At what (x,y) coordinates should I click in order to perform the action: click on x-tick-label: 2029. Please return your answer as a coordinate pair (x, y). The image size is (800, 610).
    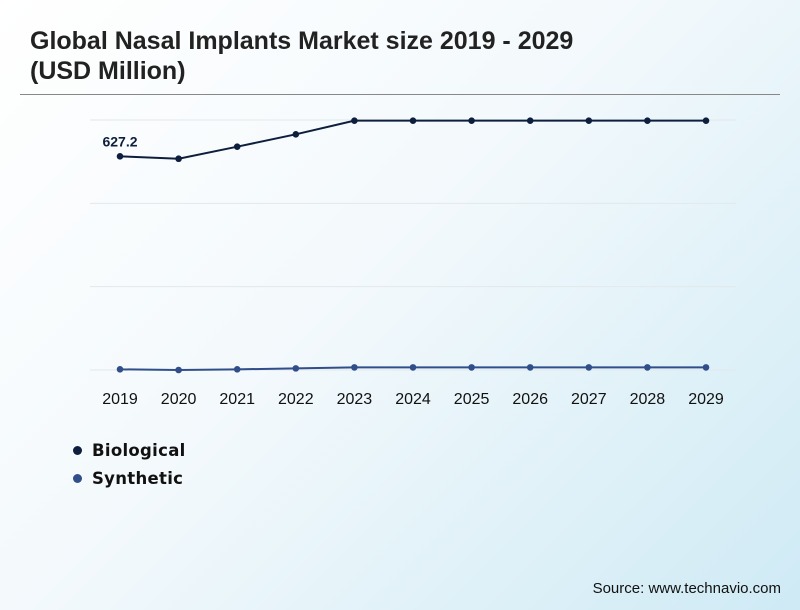
    Looking at the image, I should click on (706, 399).